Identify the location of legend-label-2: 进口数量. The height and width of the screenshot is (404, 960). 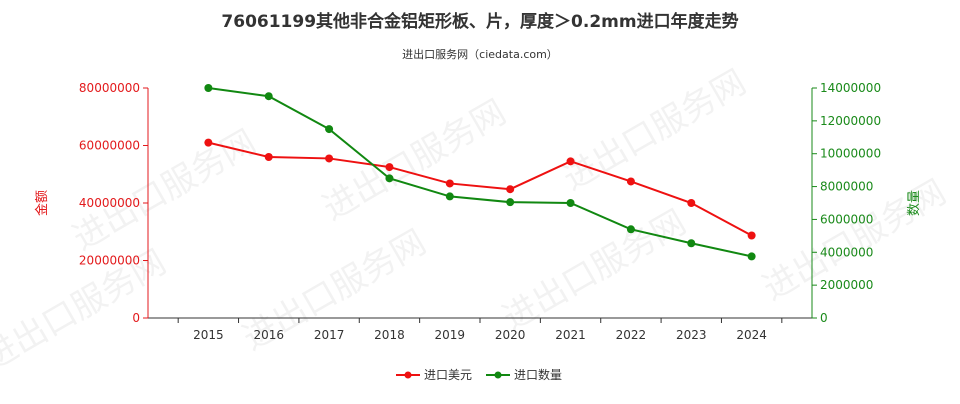
(538, 374).